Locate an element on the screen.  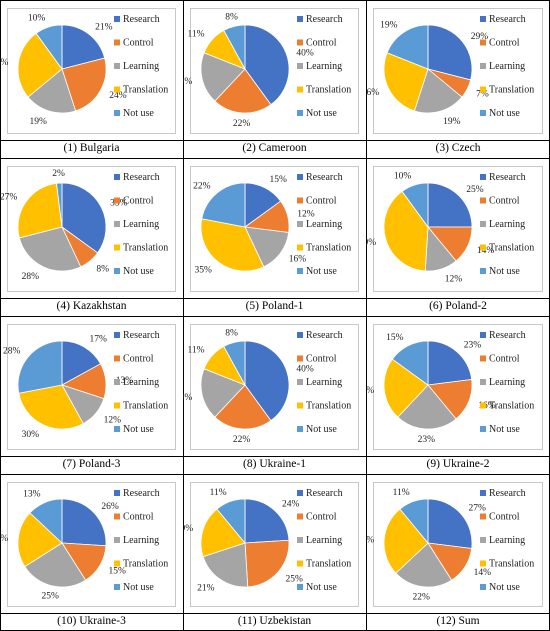
slice-percent-label: 7% is located at coordinates (482, 95).